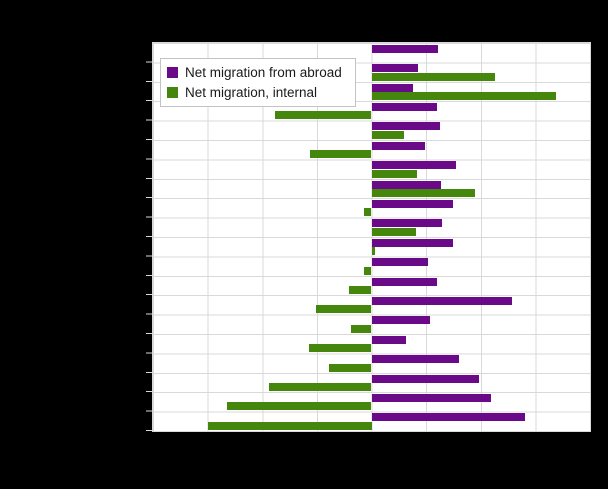  I want to click on legend-label-abroad: Net migration from abroad, so click(263, 72).